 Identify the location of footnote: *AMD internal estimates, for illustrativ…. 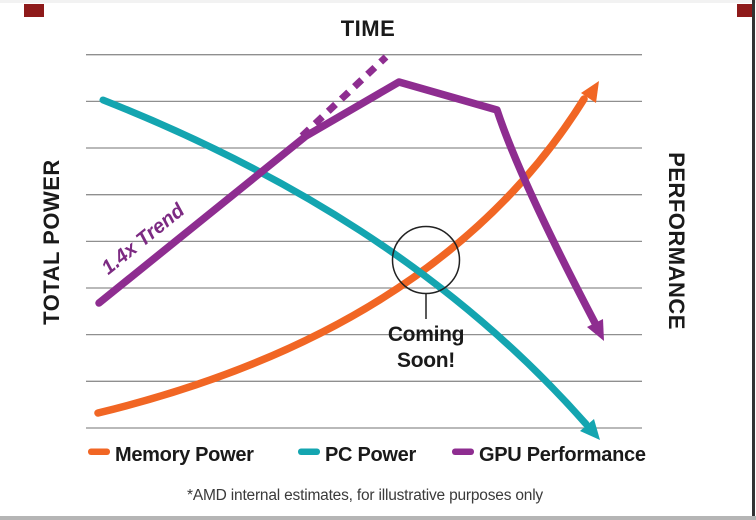
(365, 495).